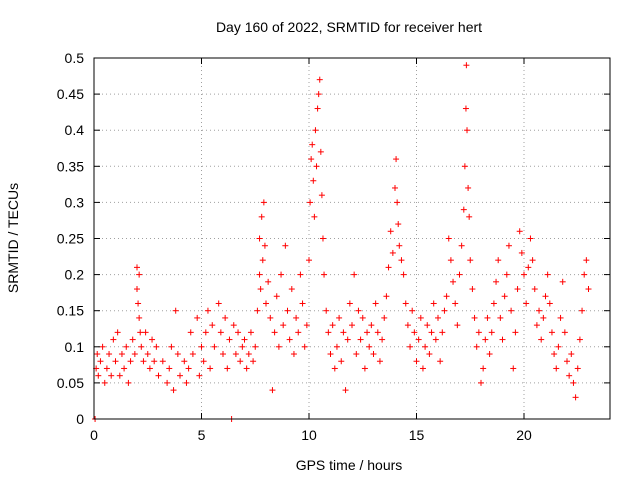 This screenshot has height=480, width=640. Describe the element at coordinates (94, 435) in the screenshot. I see `x-tick-label: 0` at that location.